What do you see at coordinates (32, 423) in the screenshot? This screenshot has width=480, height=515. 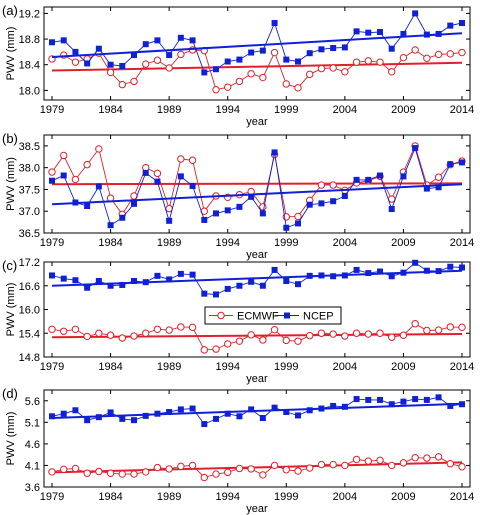 I see `y-tick-label: 5.1` at bounding box center [32, 423].